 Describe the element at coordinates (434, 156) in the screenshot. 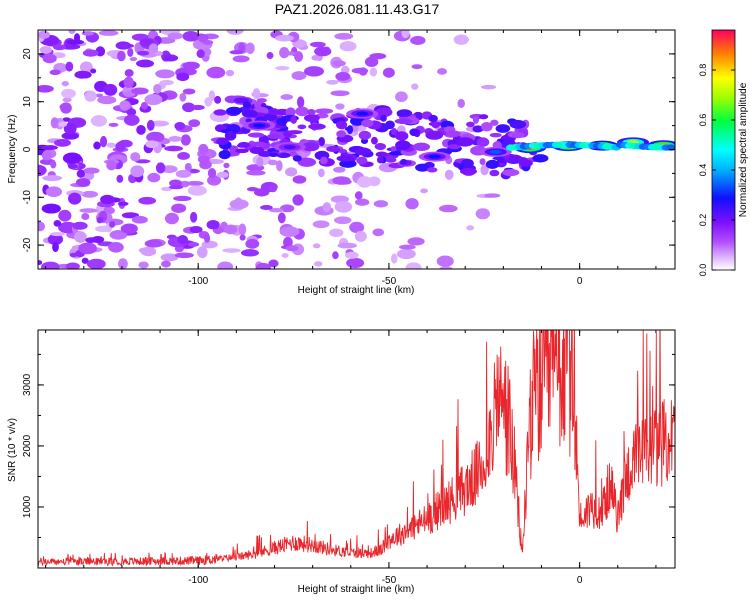

I see `spectrogram-feature-core` at that location.